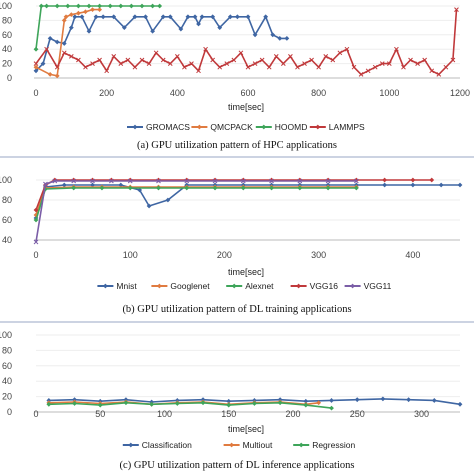  Describe the element at coordinates (6, 6) in the screenshot. I see `y-tick-label: 100` at that location.